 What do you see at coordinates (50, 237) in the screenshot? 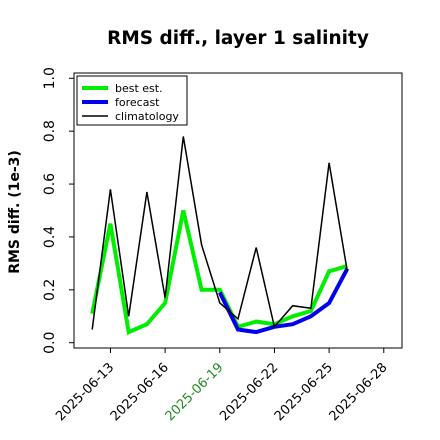
I see `y-tick-label: 0.4` at bounding box center [50, 237].